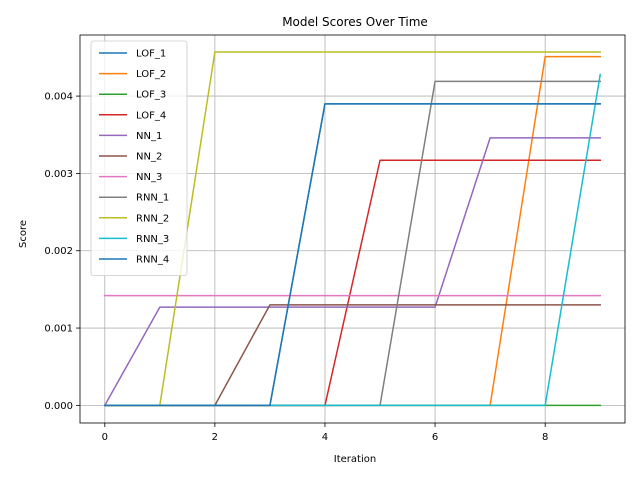 This screenshot has height=480, width=640. I want to click on y-tick-label: 0.001, so click(58, 329).